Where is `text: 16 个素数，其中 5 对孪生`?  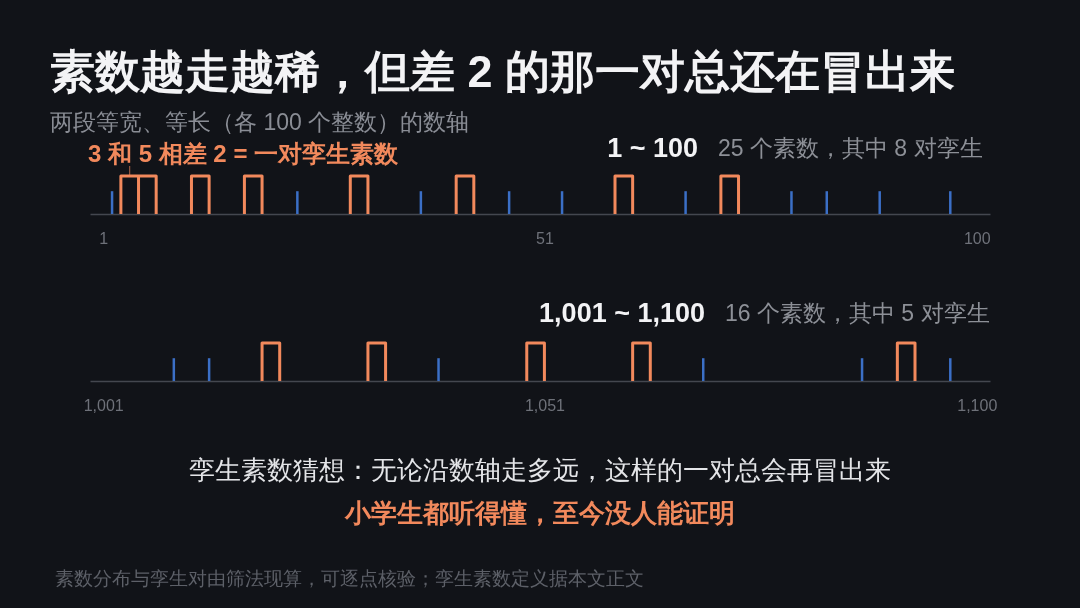 text: 16 个素数，其中 5 对孪生 is located at coordinates (857, 313).